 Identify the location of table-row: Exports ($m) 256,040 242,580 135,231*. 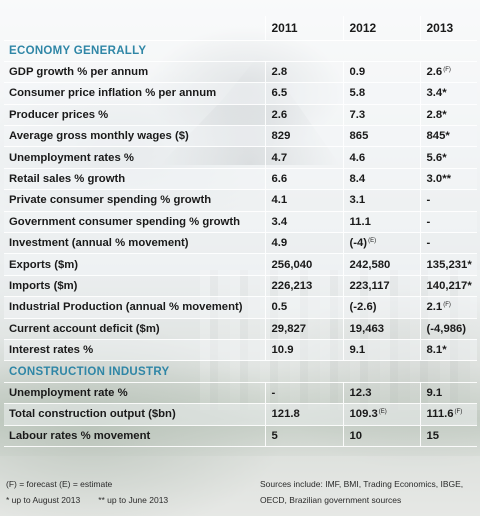
(240, 264).